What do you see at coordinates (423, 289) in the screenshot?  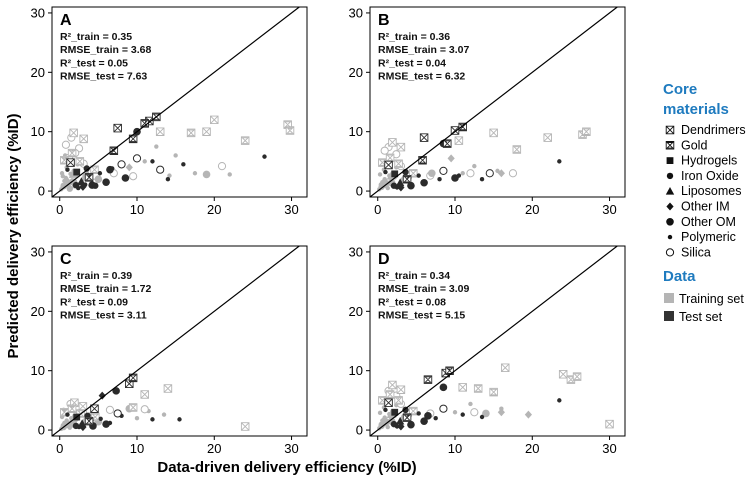 I see `stat-text: RMSE_train = 3.09` at bounding box center [423, 289].